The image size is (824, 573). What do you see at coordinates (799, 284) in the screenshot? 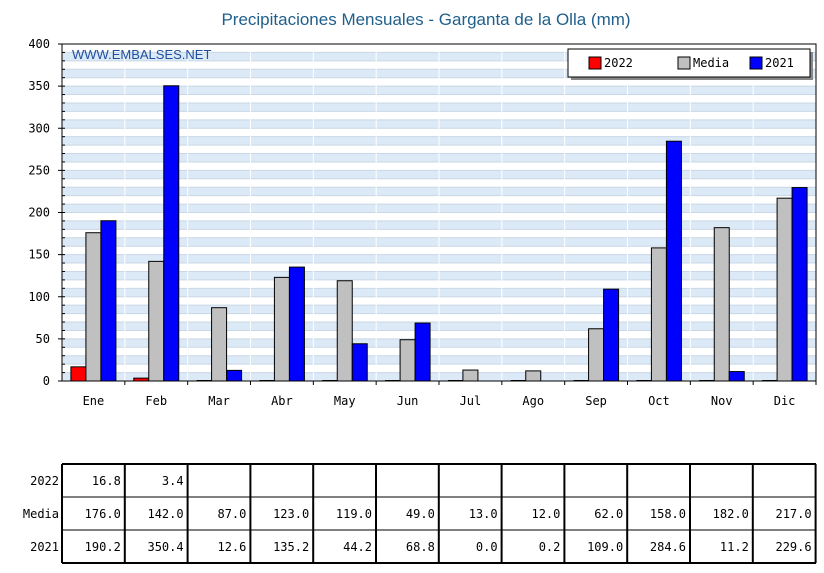
I see `bar-2021-Dic` at bounding box center [799, 284].